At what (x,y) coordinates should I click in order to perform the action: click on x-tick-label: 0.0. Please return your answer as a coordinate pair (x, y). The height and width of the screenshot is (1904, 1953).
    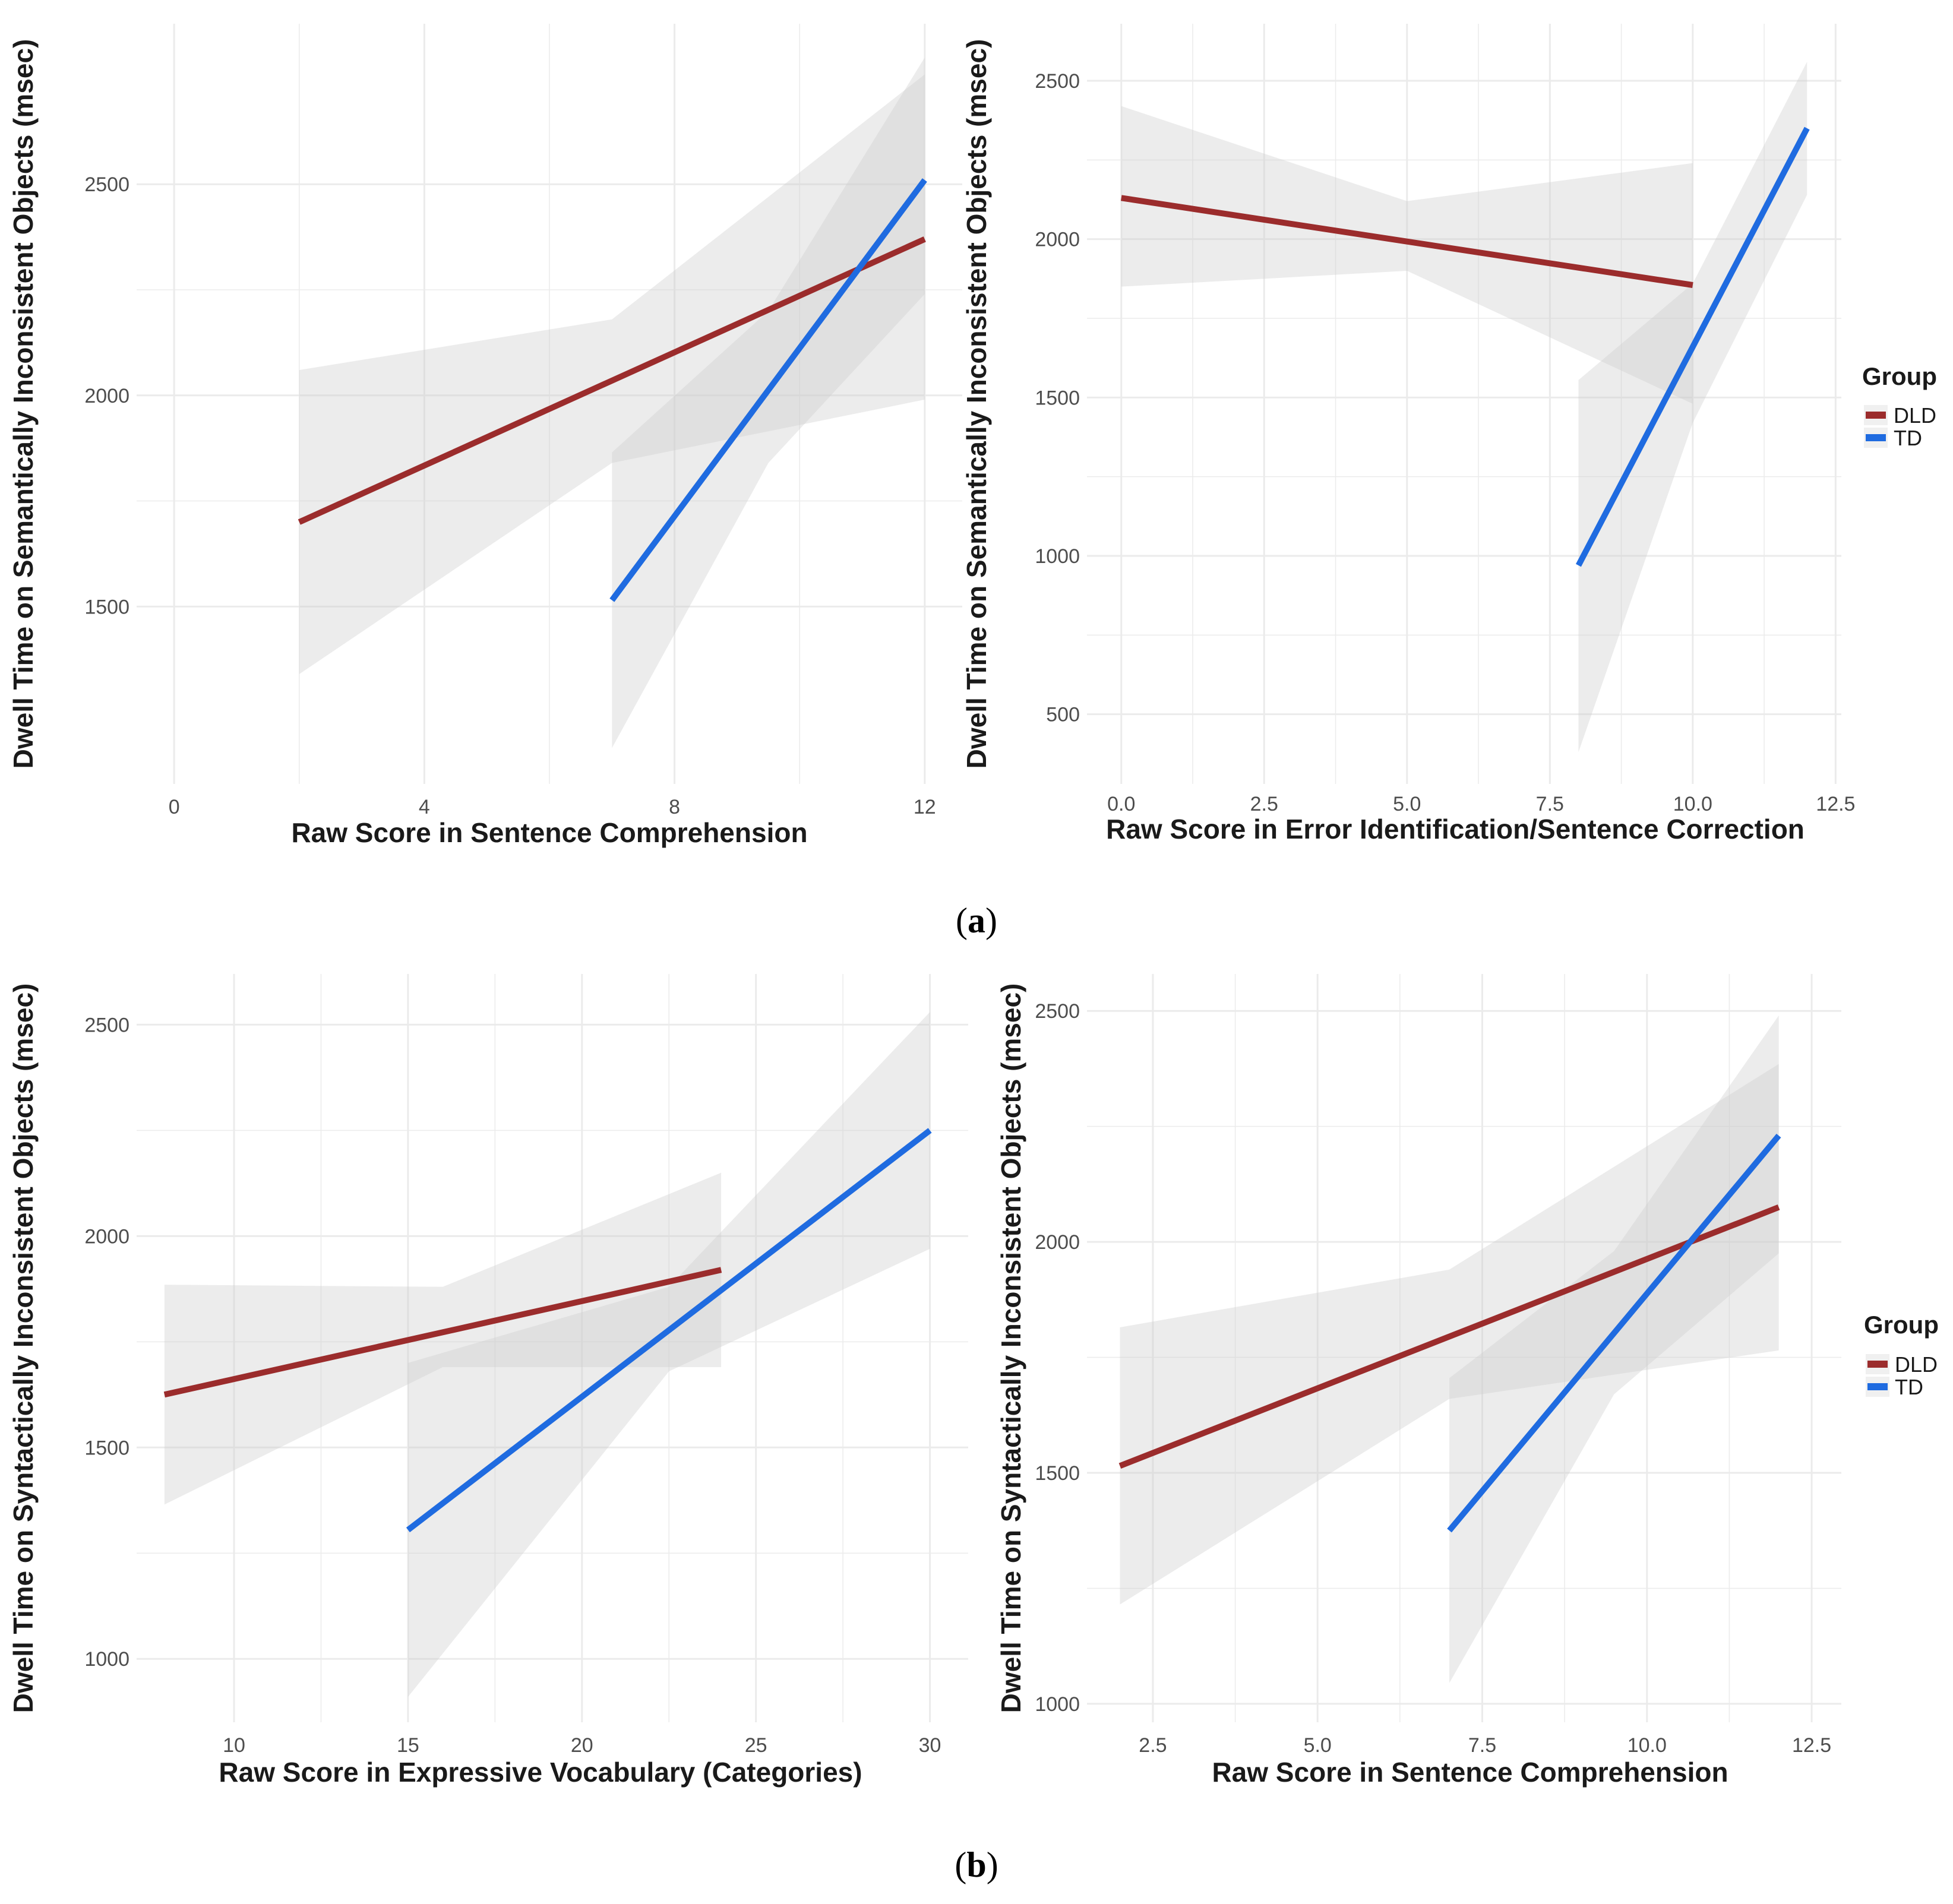
    Looking at the image, I should click on (1121, 804).